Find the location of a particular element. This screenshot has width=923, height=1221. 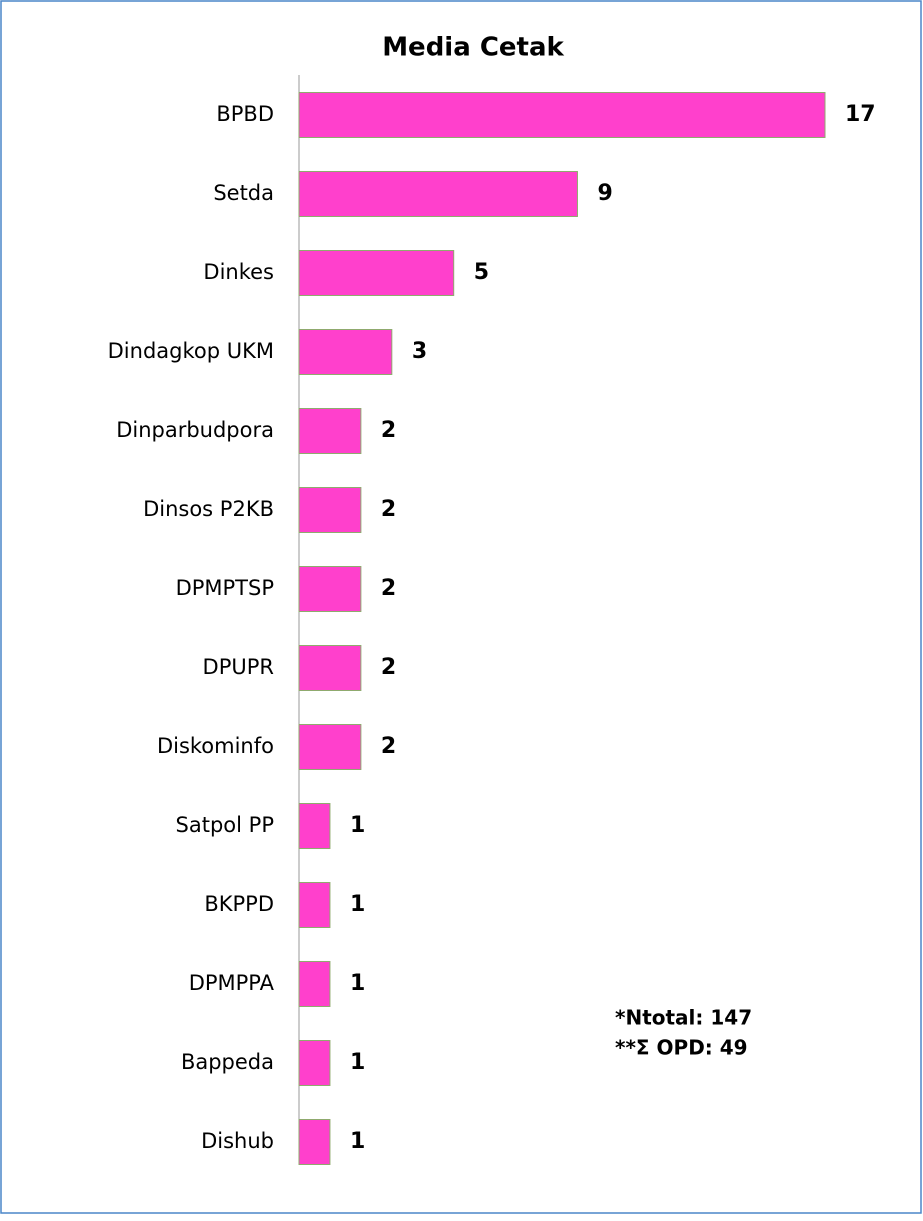

y-tick-label: Dinparbudpora is located at coordinates (195, 430).